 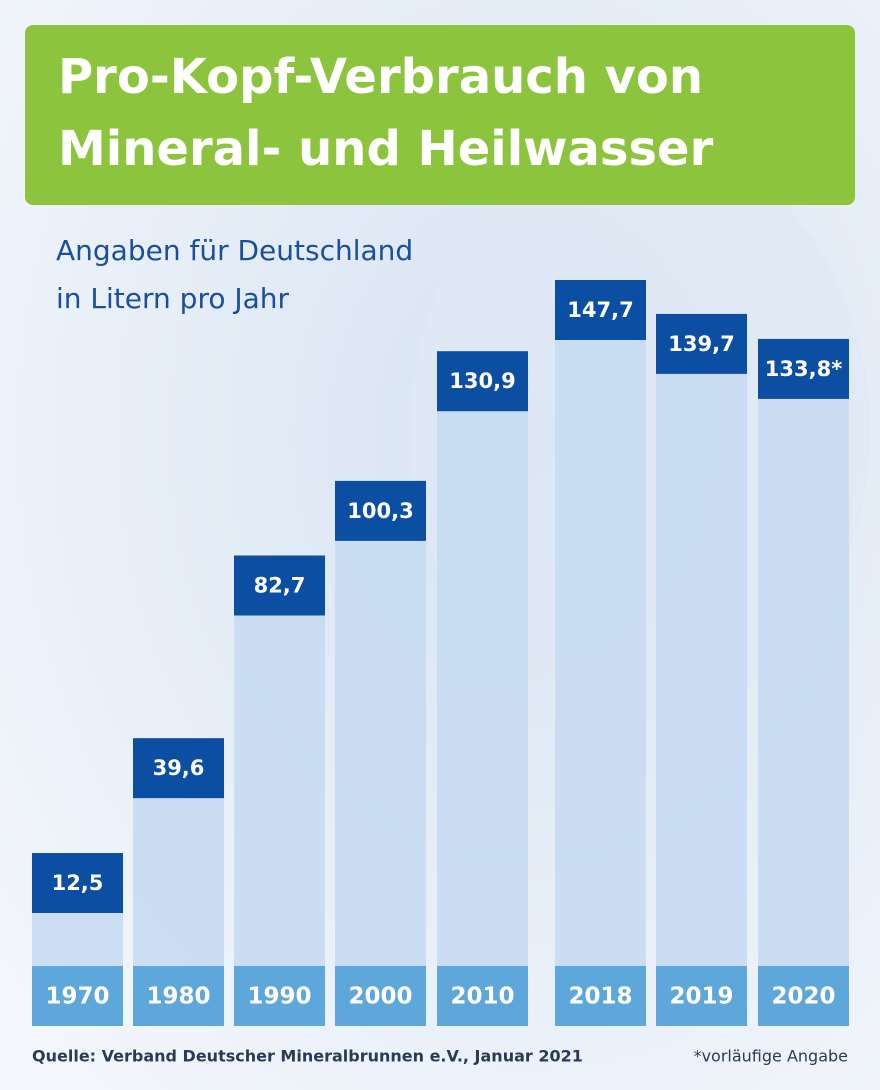 I want to click on footnote: *vorläufige Angabe, so click(x=771, y=1056).